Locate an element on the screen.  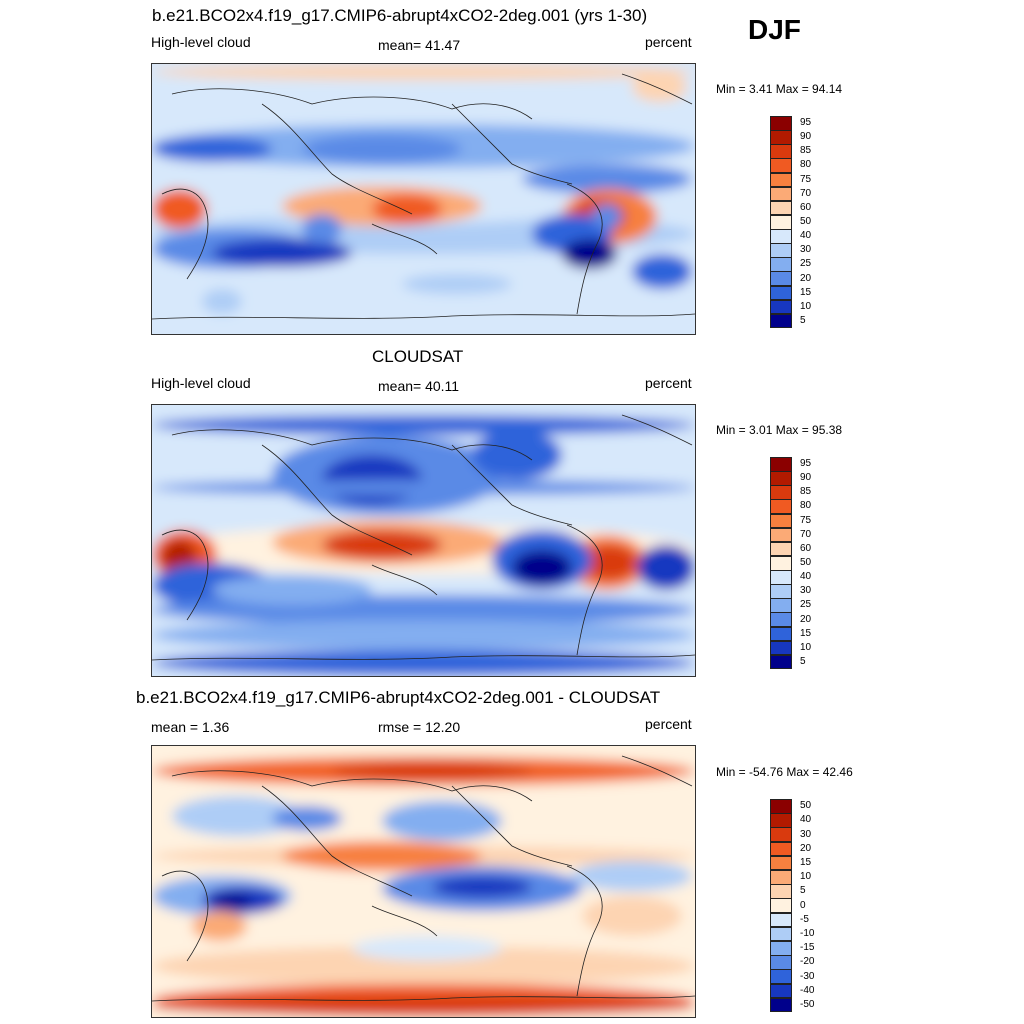
panel-3-rmse-label: rmse = 12.20 is located at coordinates (419, 727).